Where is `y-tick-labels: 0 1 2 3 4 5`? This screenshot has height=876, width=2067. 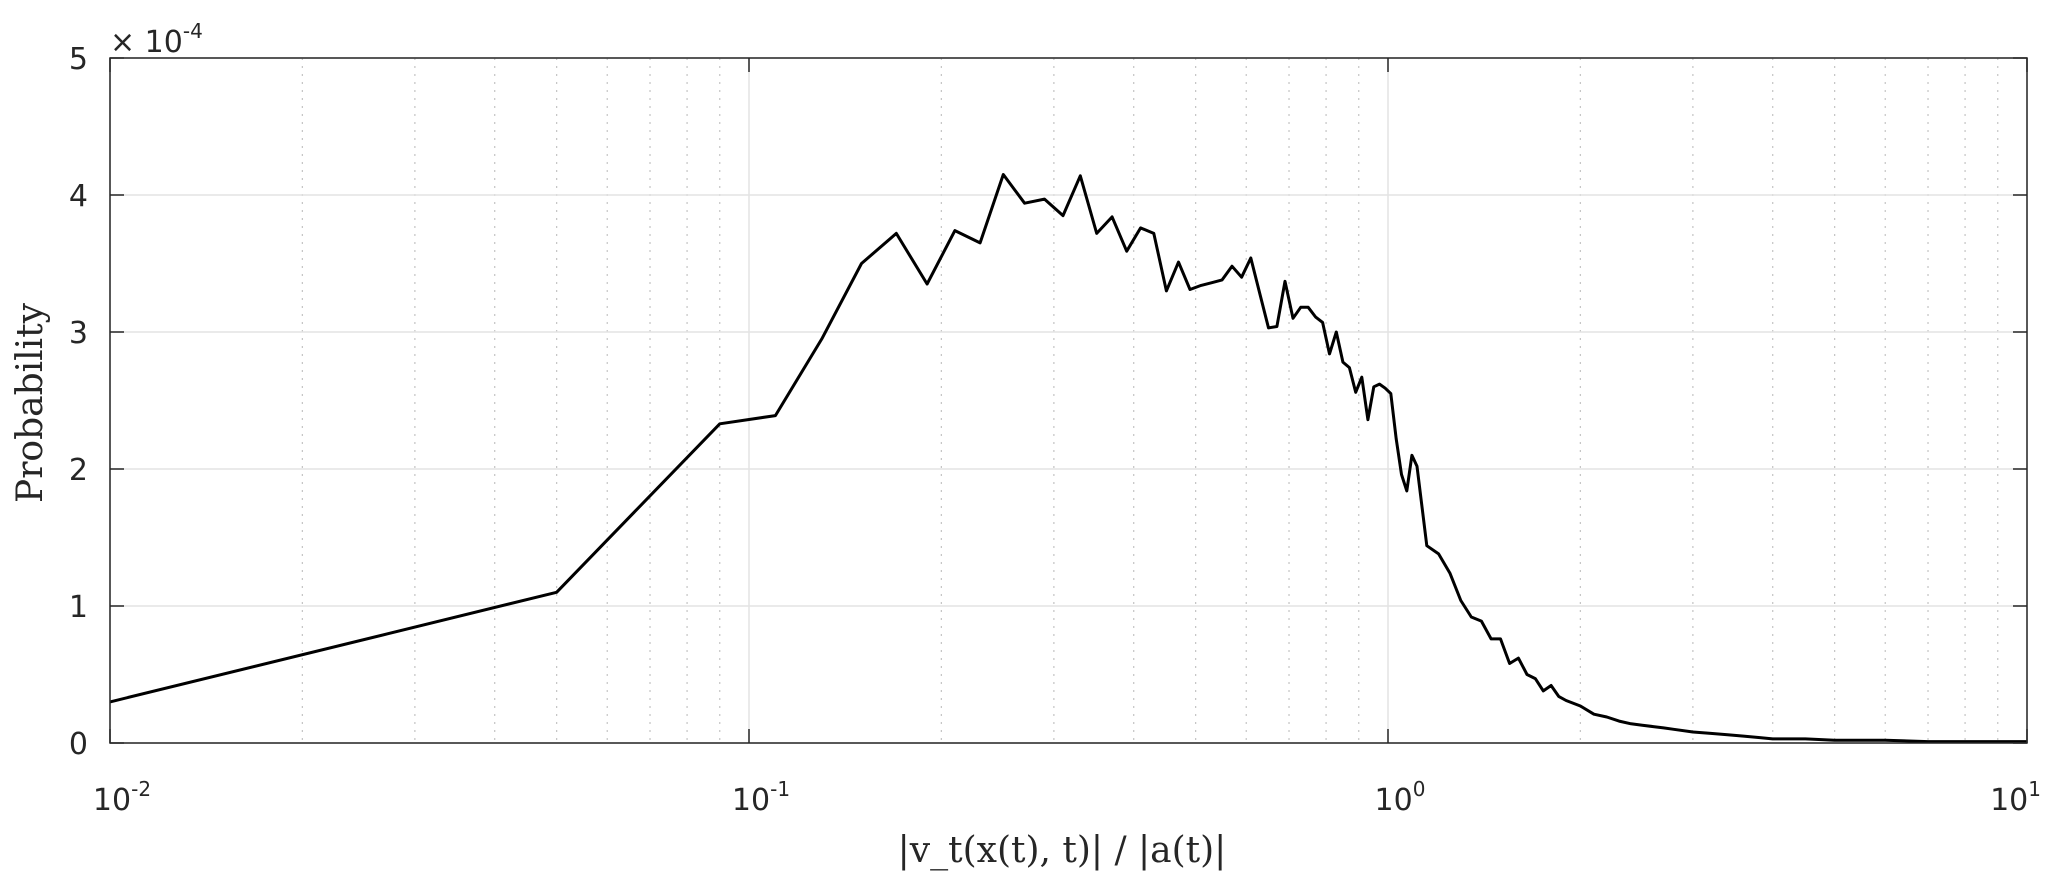 y-tick-labels: 0 1 2 3 4 5 is located at coordinates (78, 402).